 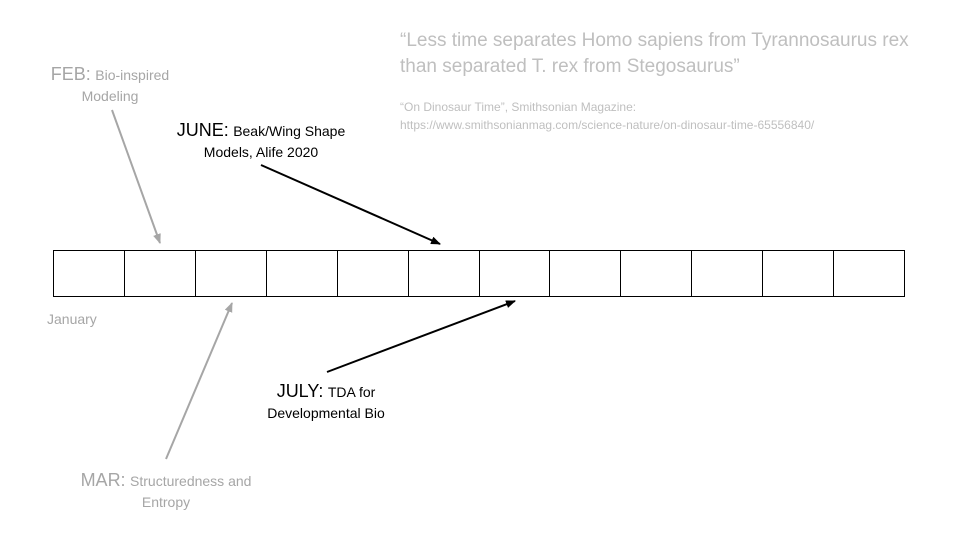 I want to click on june-month: JUNE:, so click(x=202, y=130).